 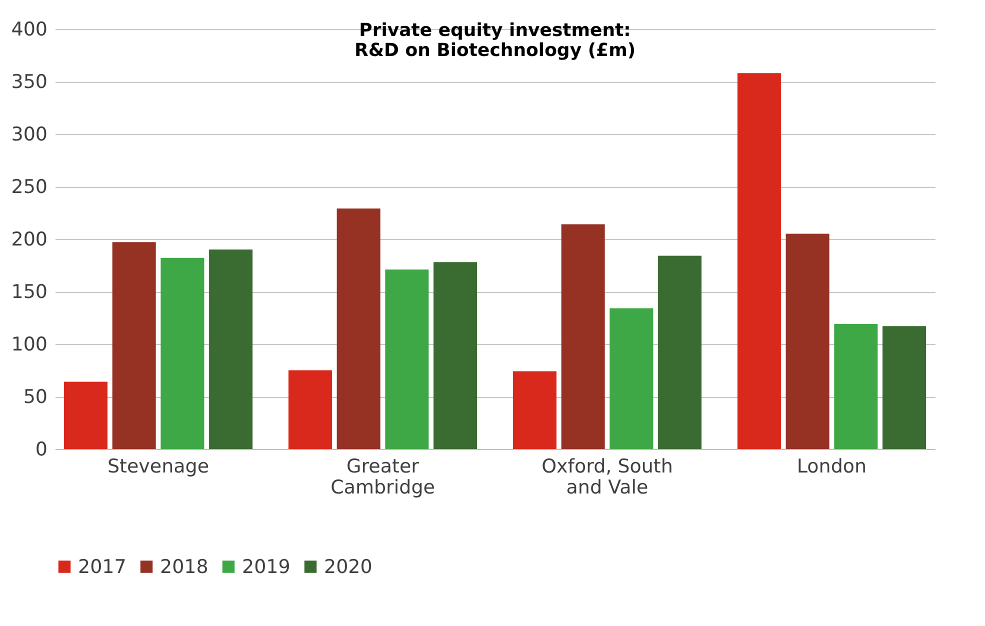 I want to click on x-tick-label: Oxford, South and Vale, so click(x=607, y=477).